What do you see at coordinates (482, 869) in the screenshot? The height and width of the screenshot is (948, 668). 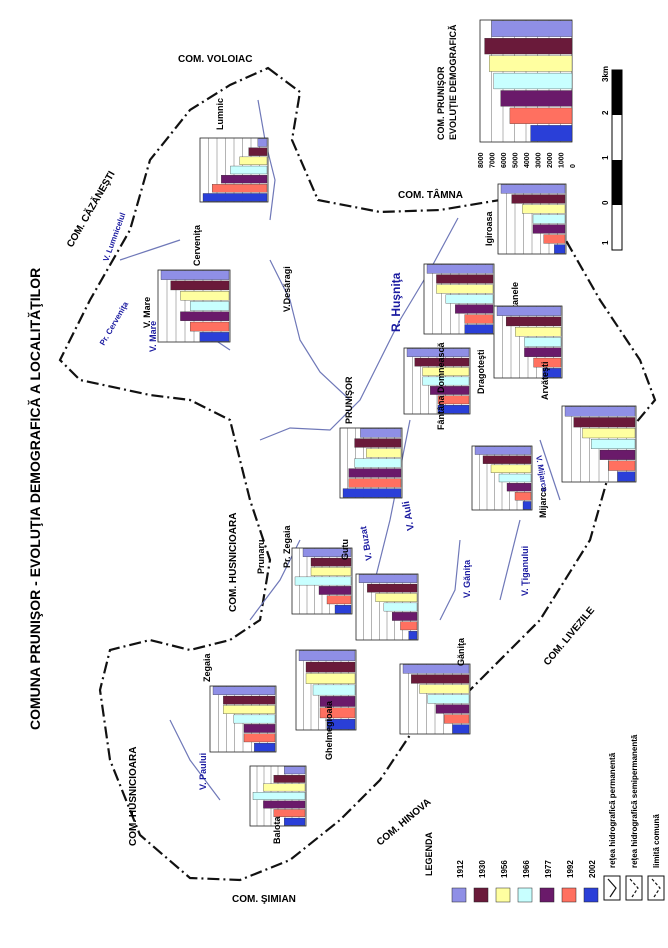 I see `legend-year: 1930` at bounding box center [482, 869].